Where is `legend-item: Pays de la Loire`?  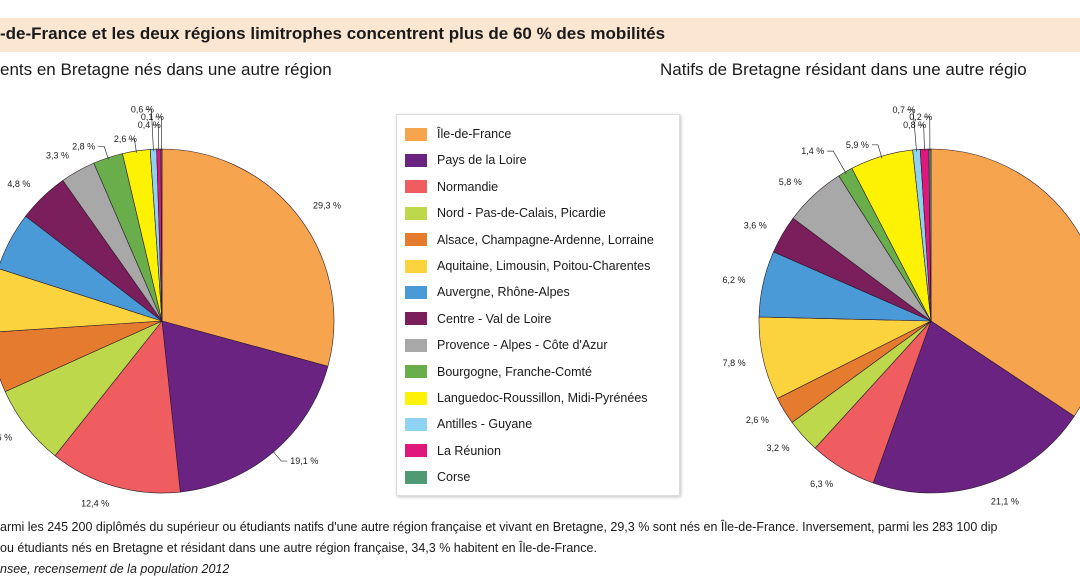
legend-item: Pays de la Loire is located at coordinates (466, 160).